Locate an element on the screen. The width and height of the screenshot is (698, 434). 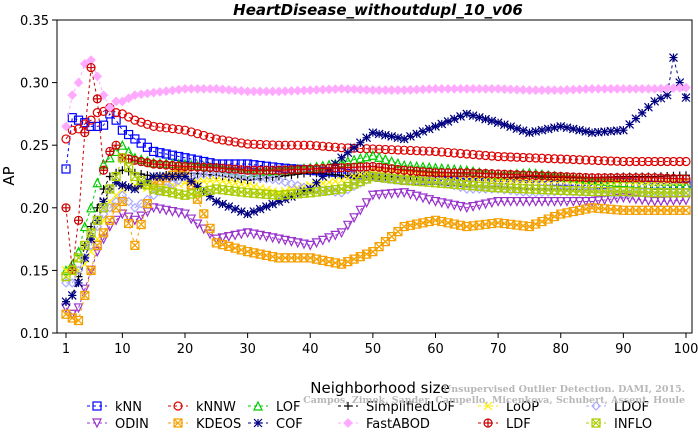
chart-title: HeartDisease_withoutdupl_10_v06 is located at coordinates (378, 10).